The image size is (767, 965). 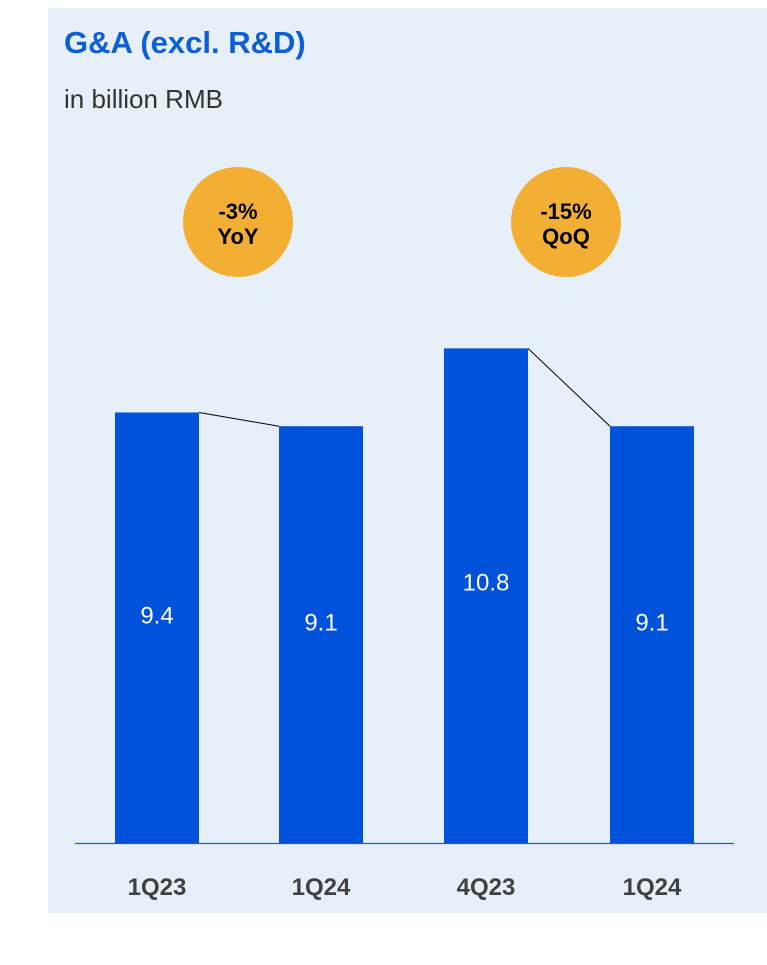 What do you see at coordinates (486, 887) in the screenshot?
I see `x-tick-label: 4Q23` at bounding box center [486, 887].